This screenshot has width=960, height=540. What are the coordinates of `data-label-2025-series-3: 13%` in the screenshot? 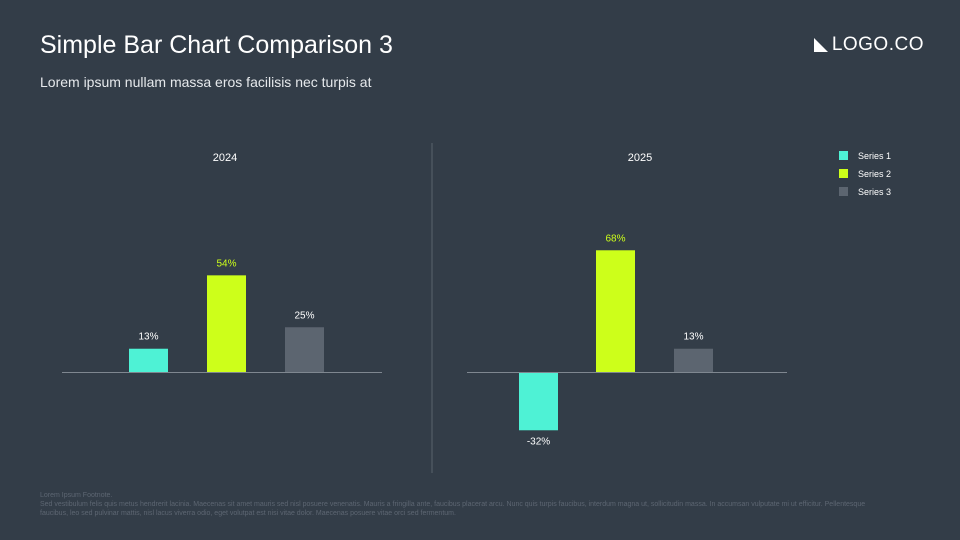 It's located at (693, 337).